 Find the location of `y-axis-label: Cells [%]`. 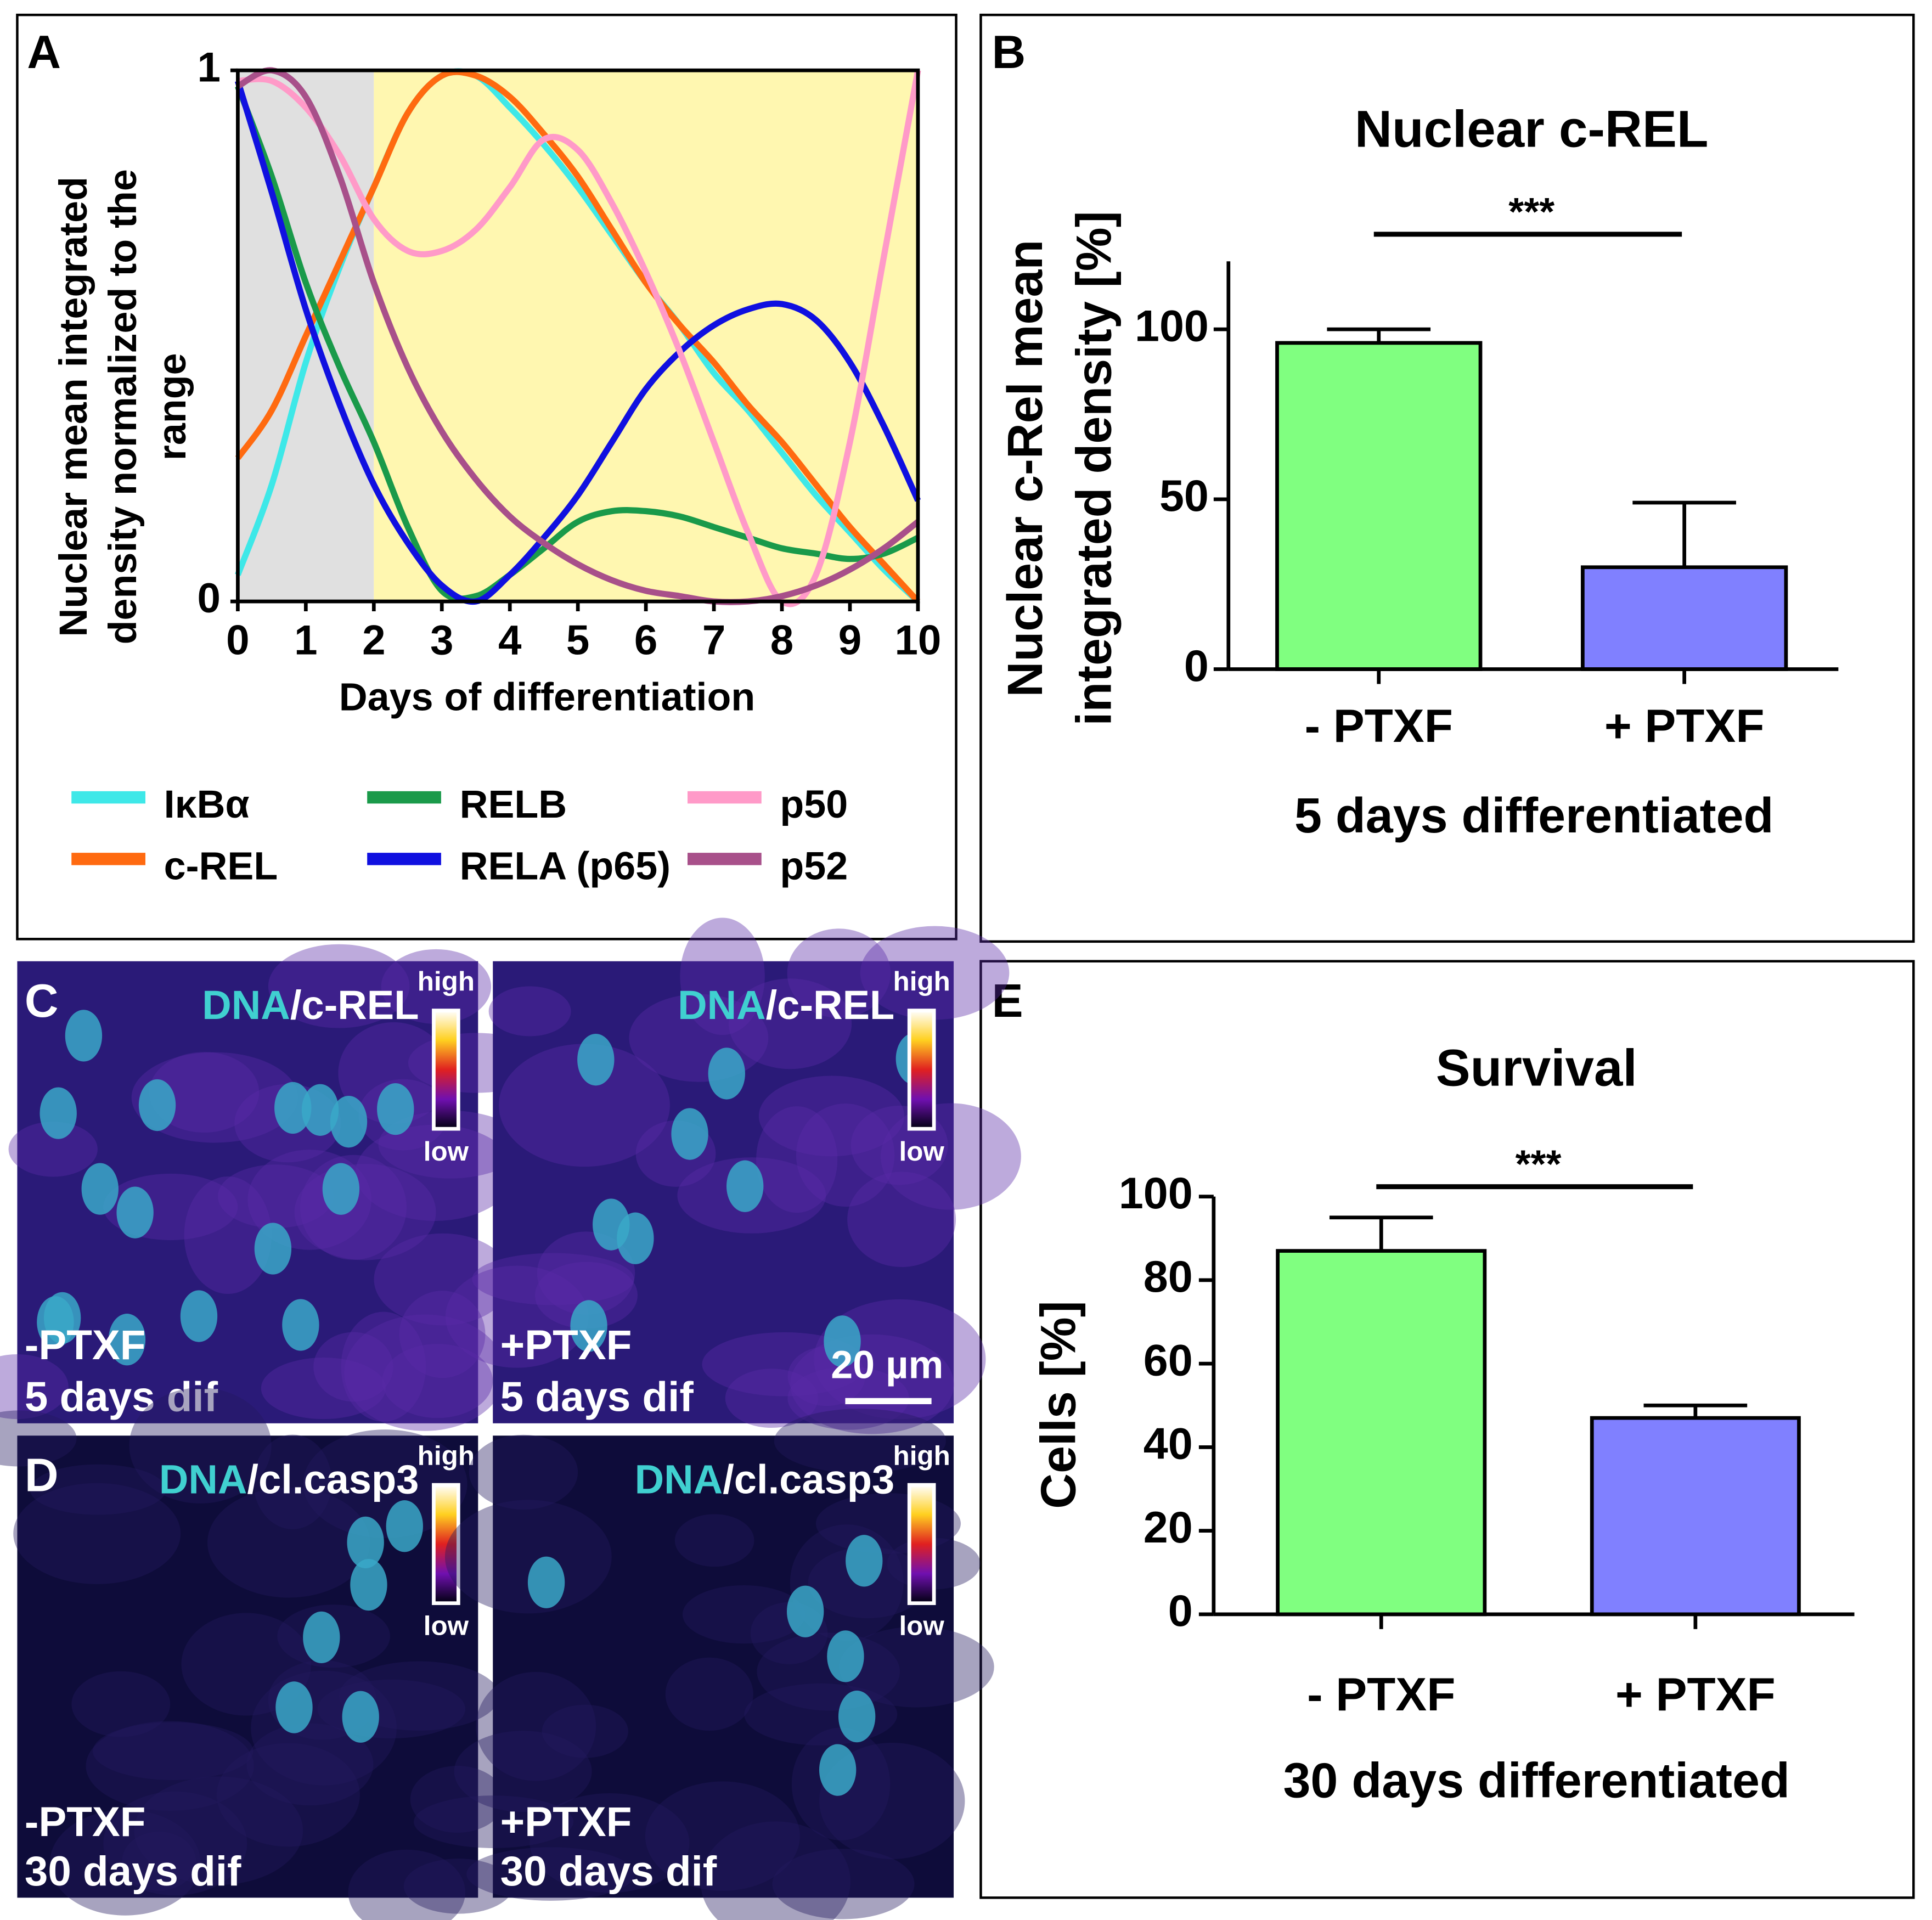

y-axis-label: Cells [%] is located at coordinates (1058, 1404).